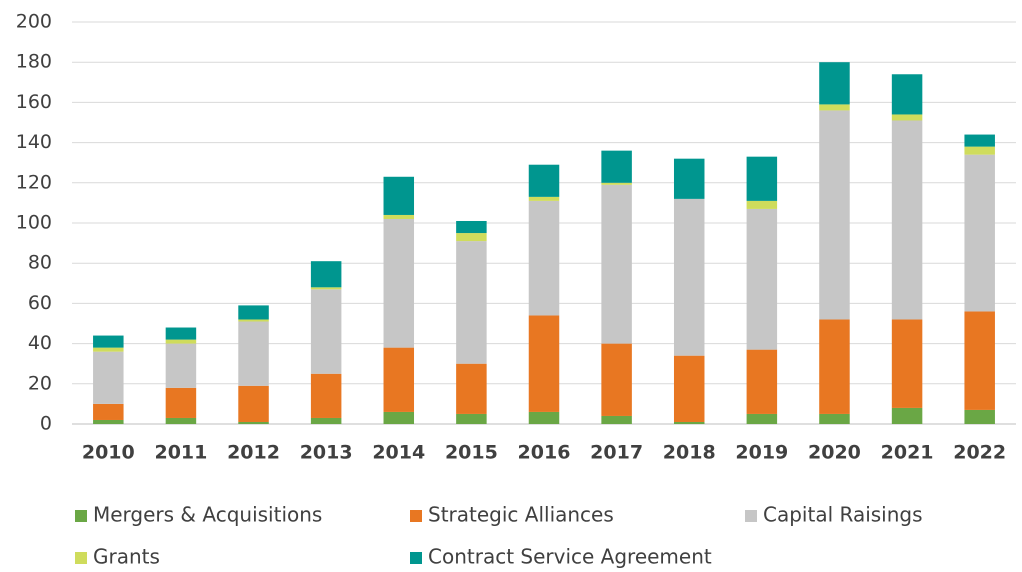 This screenshot has height=572, width=1022. I want to click on y-tick-label: 120, so click(34, 182).